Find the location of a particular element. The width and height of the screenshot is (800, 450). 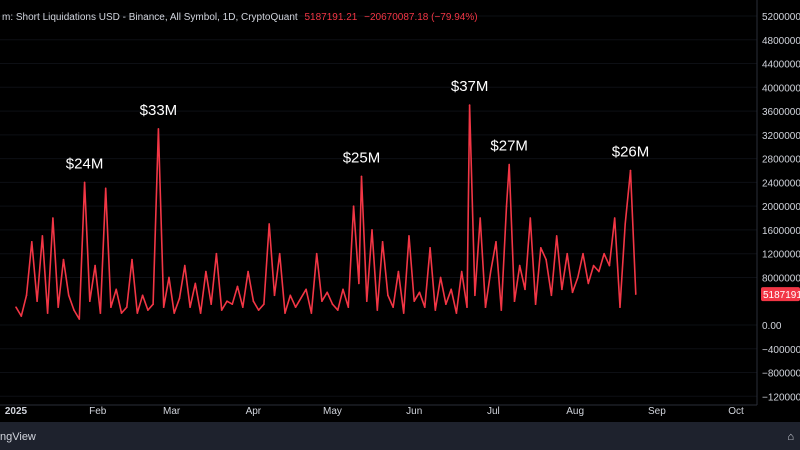

peak-annotation: $27M is located at coordinates (509, 146).